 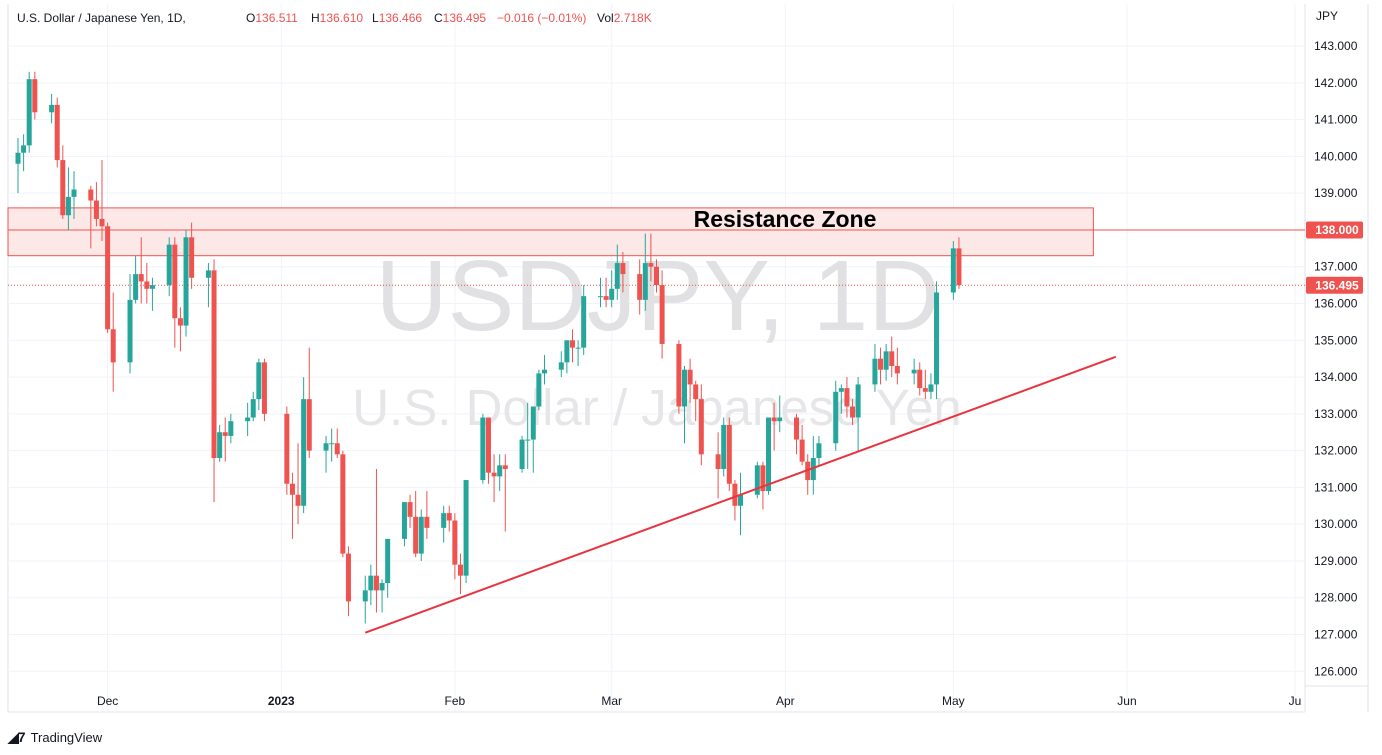 I want to click on price-tick-label: 137.000, so click(x=1336, y=267).